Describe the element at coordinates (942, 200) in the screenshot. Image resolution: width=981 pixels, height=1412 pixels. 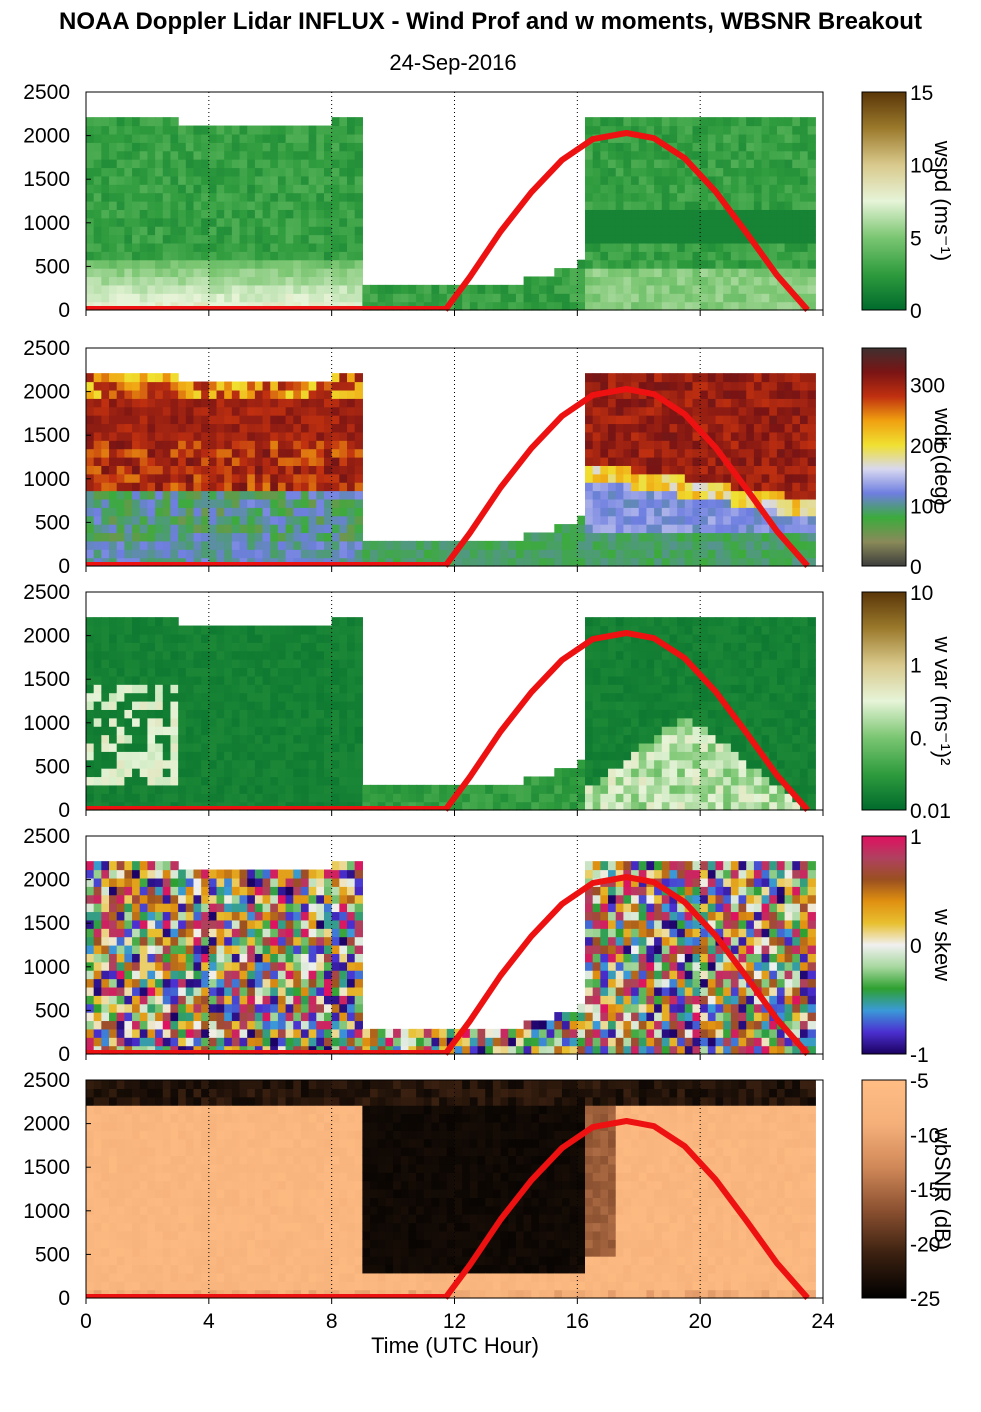
I see `colorbar-label: wspd (ms⁻¹)` at that location.